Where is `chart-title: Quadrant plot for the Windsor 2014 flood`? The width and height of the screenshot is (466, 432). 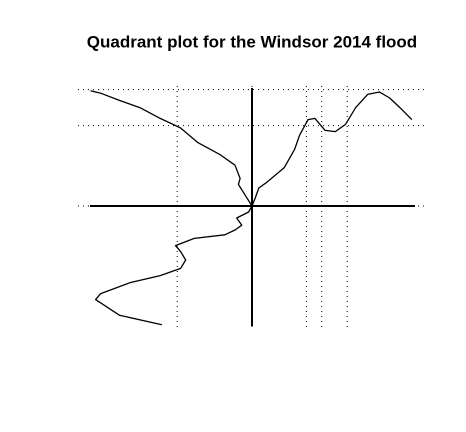 chart-title: Quadrant plot for the Windsor 2014 flood is located at coordinates (252, 41).